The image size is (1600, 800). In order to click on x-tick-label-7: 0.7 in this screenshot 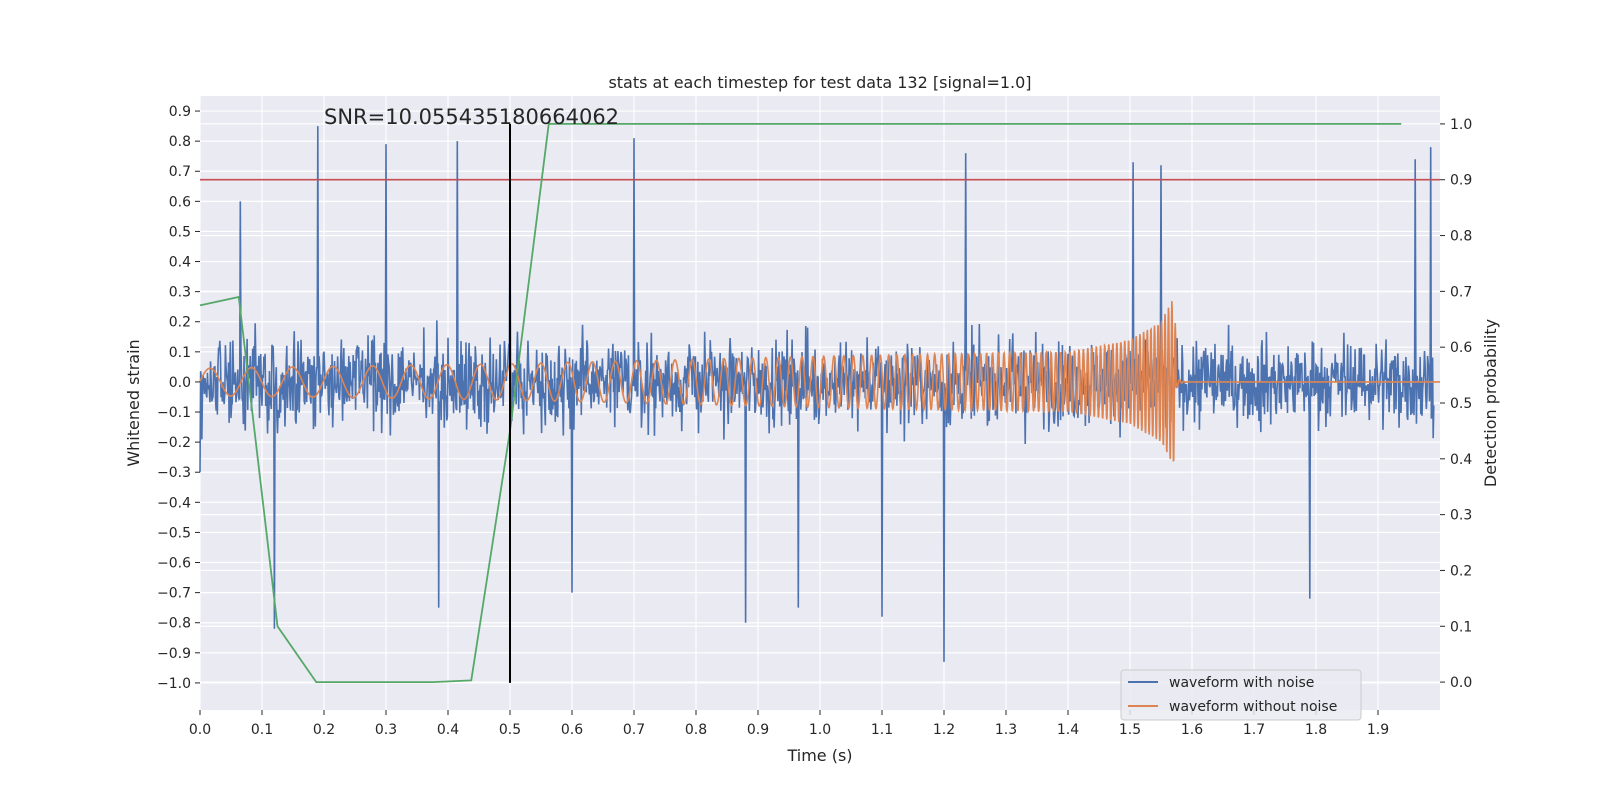, I will do `click(634, 730)`.